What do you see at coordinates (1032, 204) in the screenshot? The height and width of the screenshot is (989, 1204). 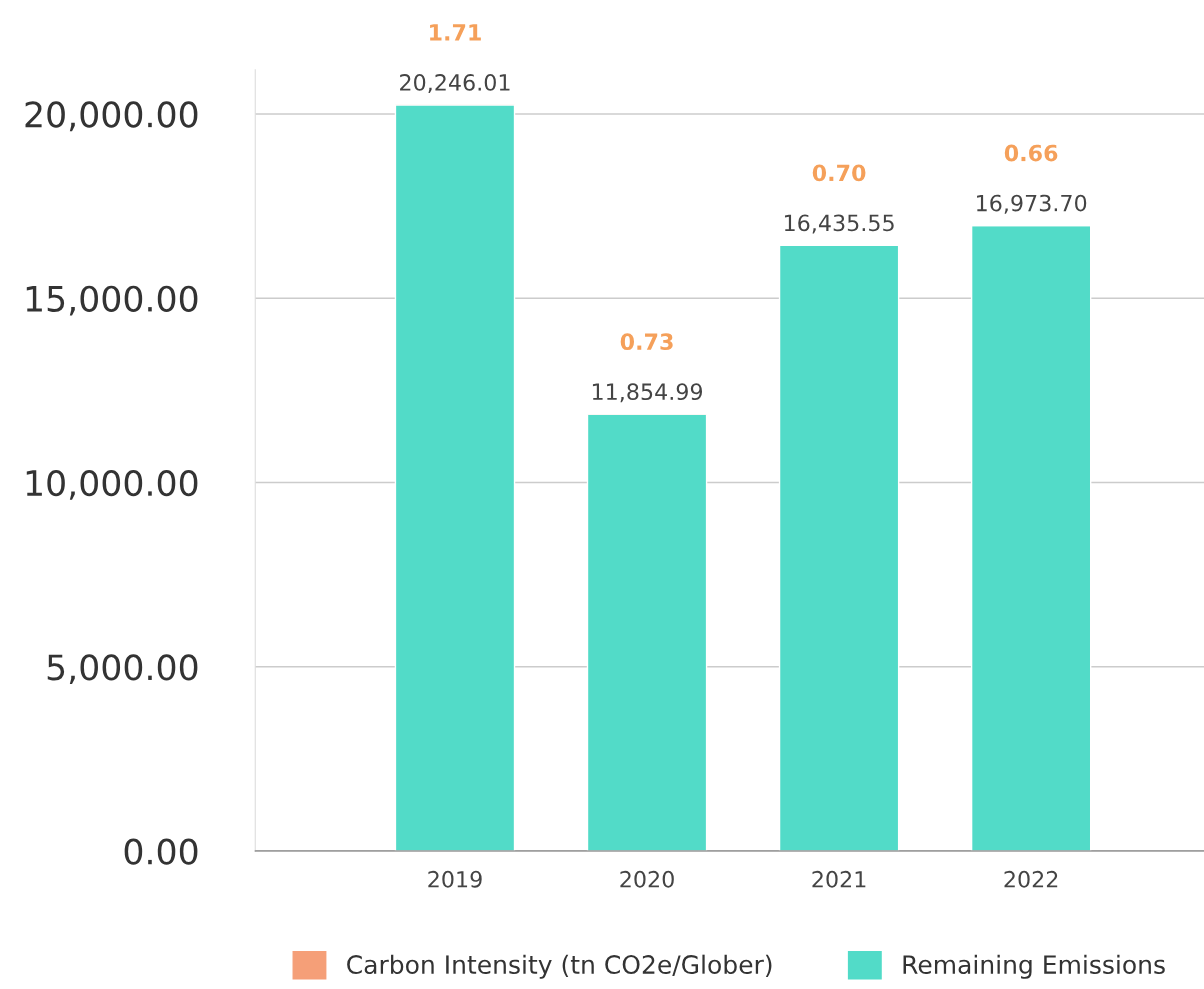 I see `data-label: 16,973.70` at bounding box center [1032, 204].